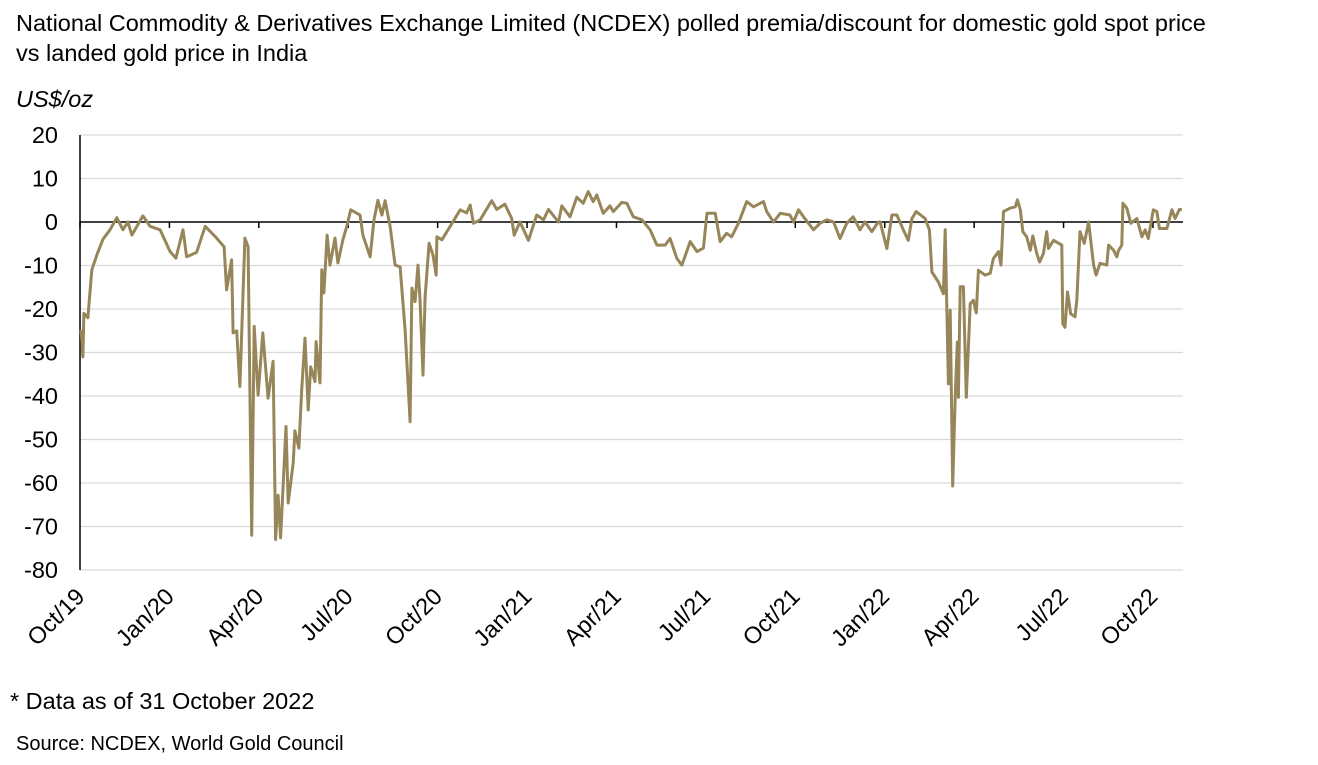 The height and width of the screenshot is (765, 1318). What do you see at coordinates (326, 614) in the screenshot?
I see `x-tick-label: Jul/20` at bounding box center [326, 614].